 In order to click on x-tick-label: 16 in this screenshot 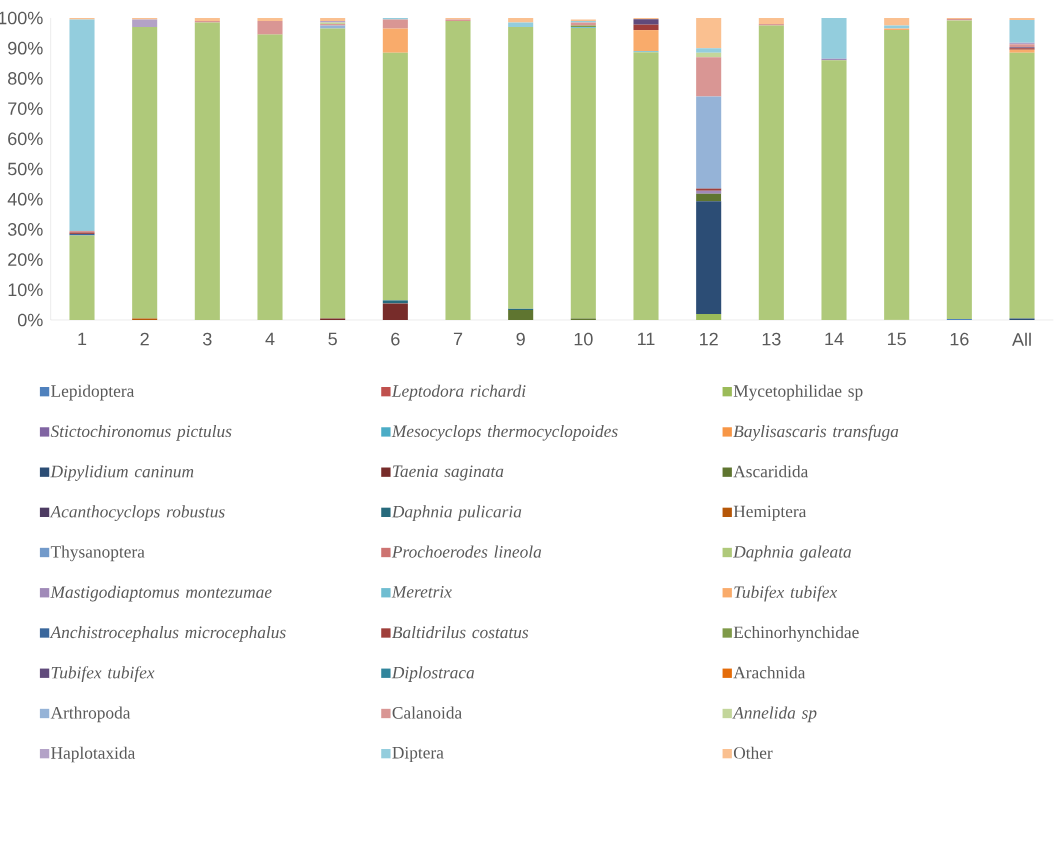, I will do `click(959, 339)`.